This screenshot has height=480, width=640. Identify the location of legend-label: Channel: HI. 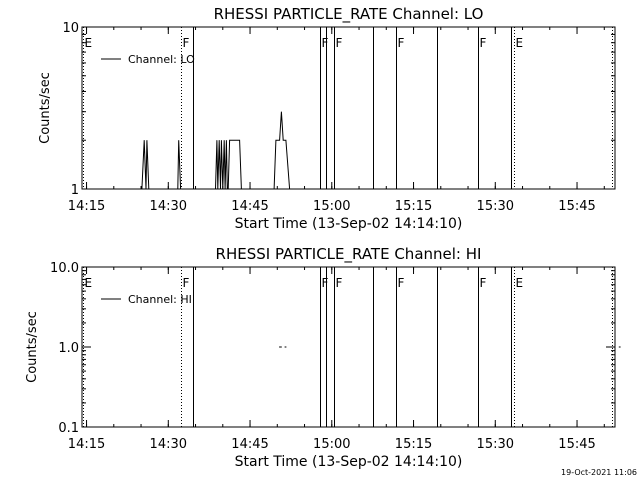
(160, 299).